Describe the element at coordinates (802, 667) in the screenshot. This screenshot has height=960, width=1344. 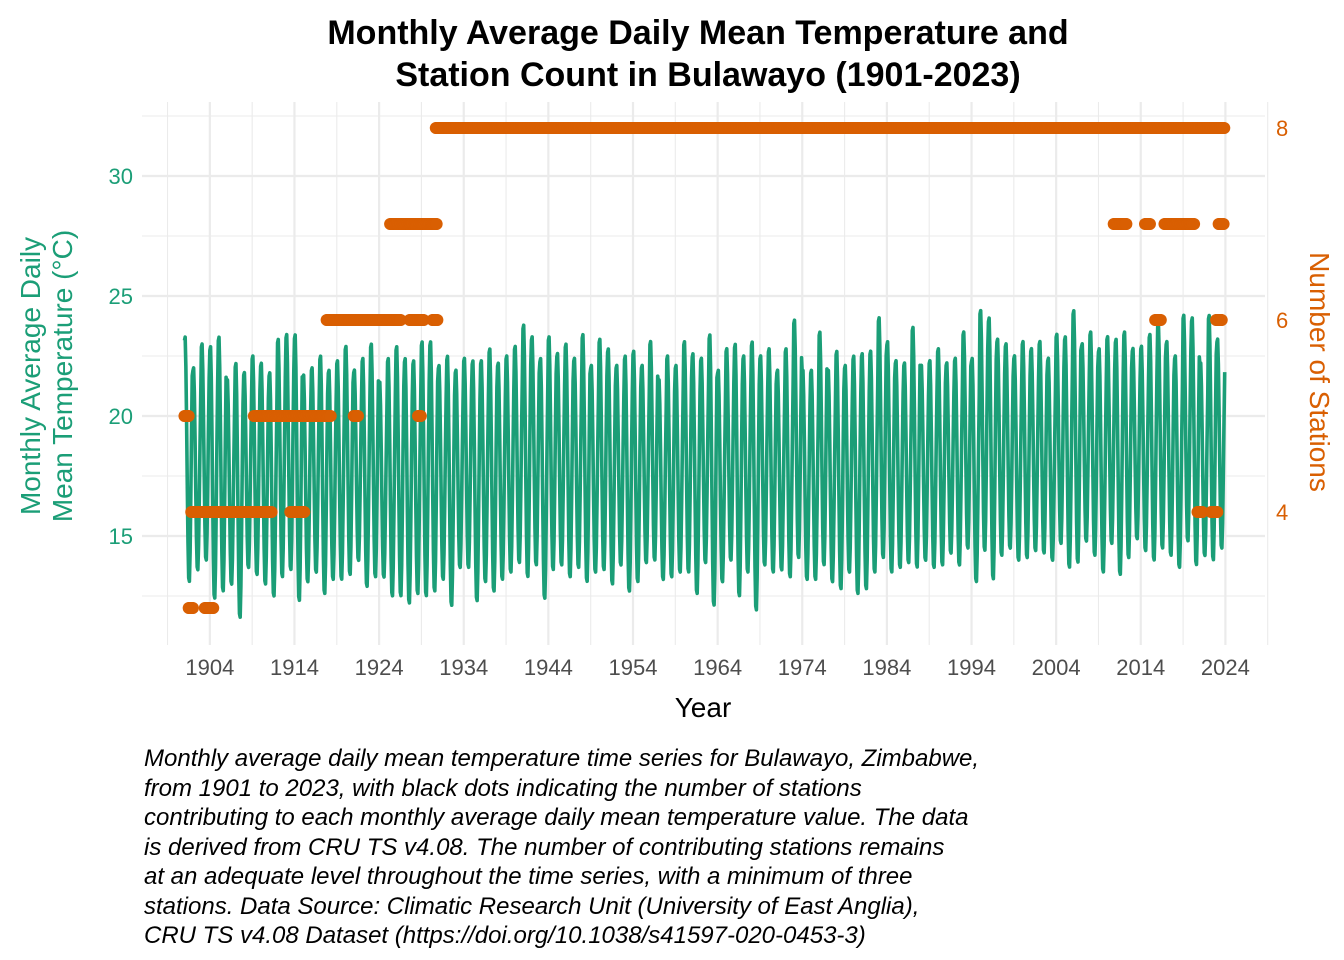
I see `x-tick-label: 1974` at that location.